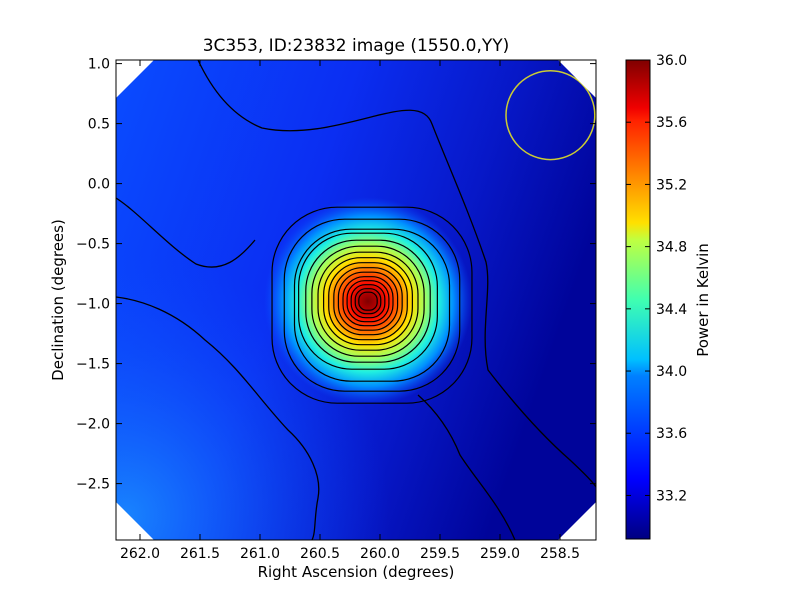  I want to click on x-tick-label: 260.5, so click(320, 554).